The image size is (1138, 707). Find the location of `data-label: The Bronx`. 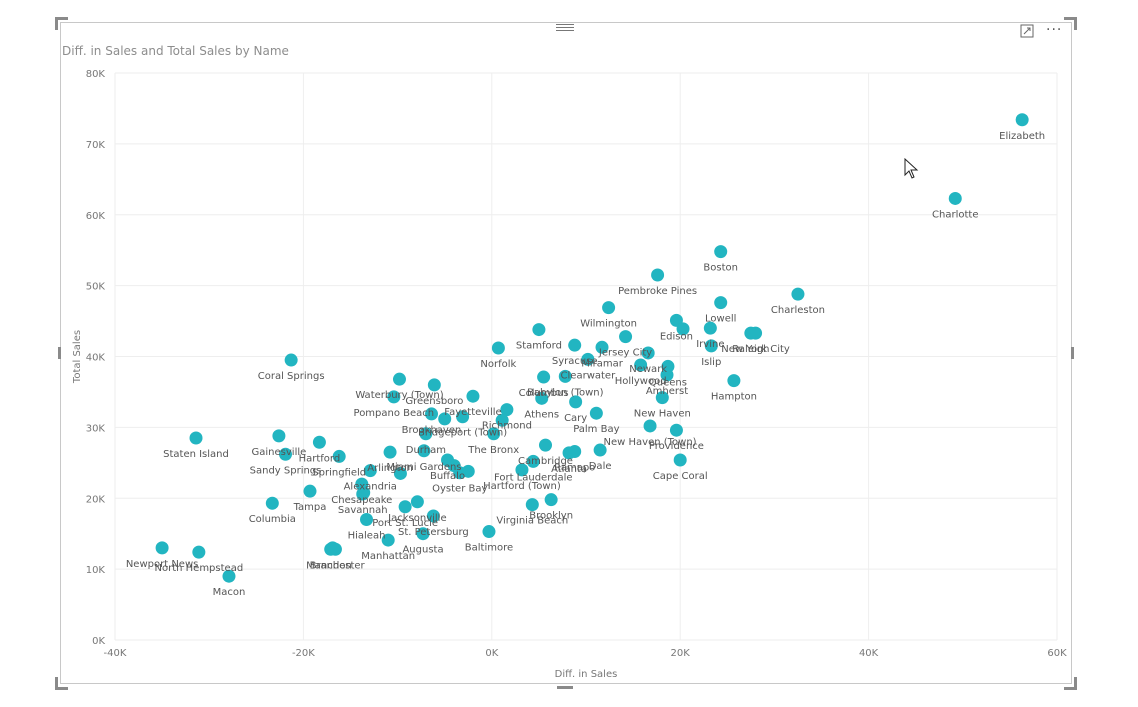

data-label: The Bronx is located at coordinates (493, 450).